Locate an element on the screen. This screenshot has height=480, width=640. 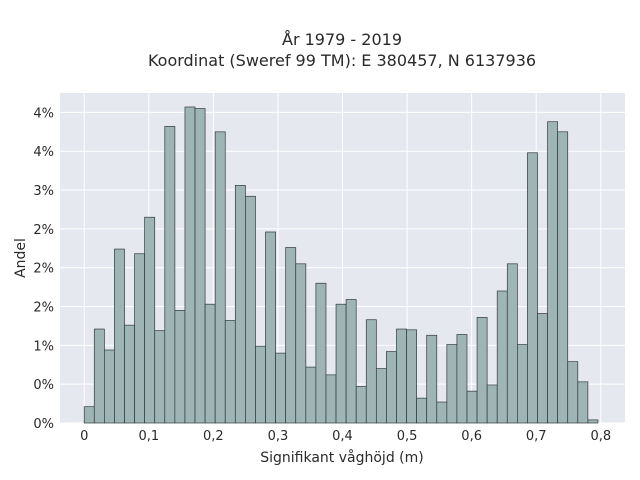
x-tick-label: 0,3 is located at coordinates (278, 436).